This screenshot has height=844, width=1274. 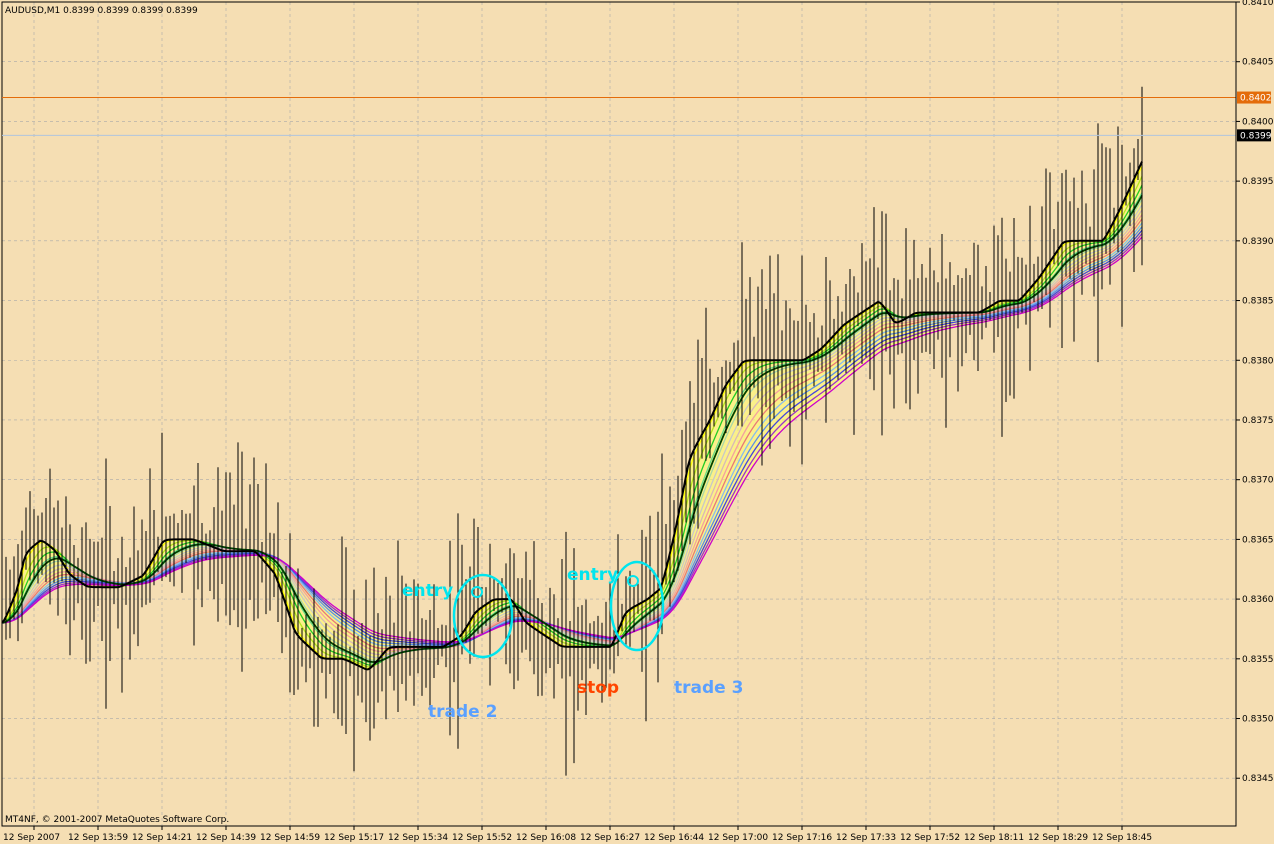 What do you see at coordinates (1258, 779) in the screenshot?
I see `y-tick-label-13: 0.8345` at bounding box center [1258, 779].